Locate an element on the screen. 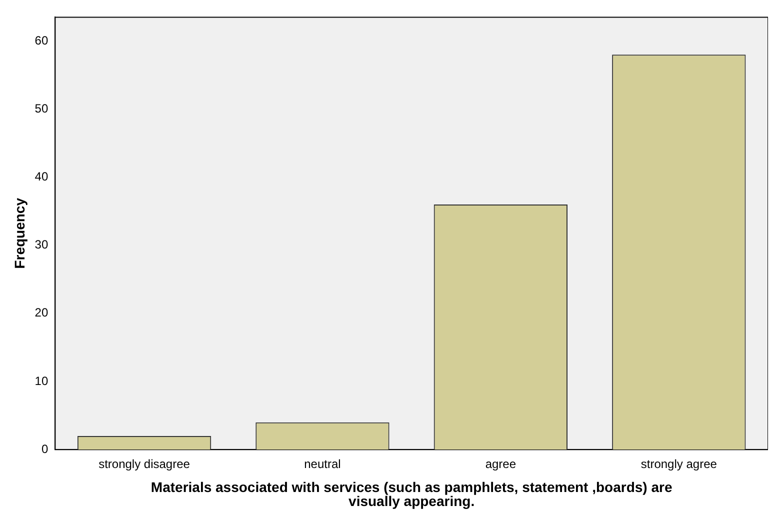  y-tick-label: 50 is located at coordinates (41, 108).